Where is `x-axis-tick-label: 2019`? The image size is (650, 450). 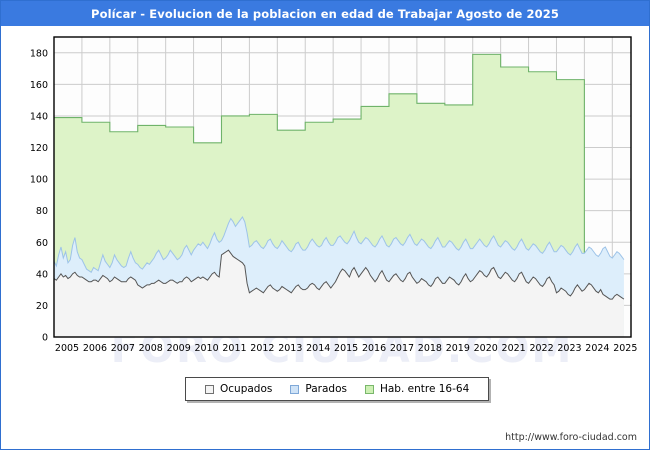 x-axis-tick-label: 2019 is located at coordinates (458, 348).